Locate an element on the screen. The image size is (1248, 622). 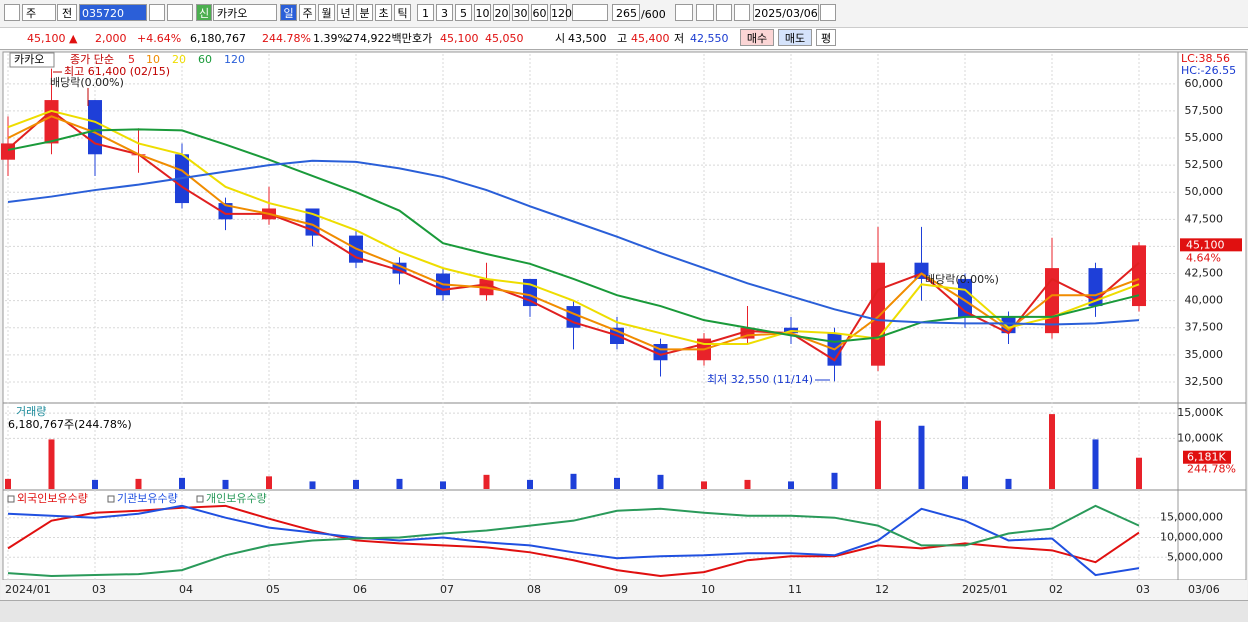
count-max: /600 is located at coordinates (653, 14).